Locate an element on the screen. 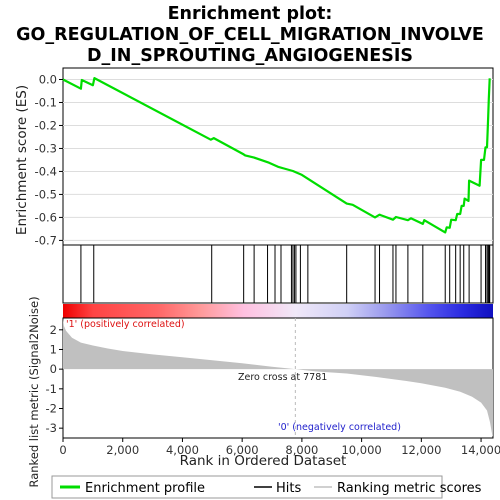 This screenshot has width=500, height=500. x-tick-label: 10,000 is located at coordinates (361, 450).